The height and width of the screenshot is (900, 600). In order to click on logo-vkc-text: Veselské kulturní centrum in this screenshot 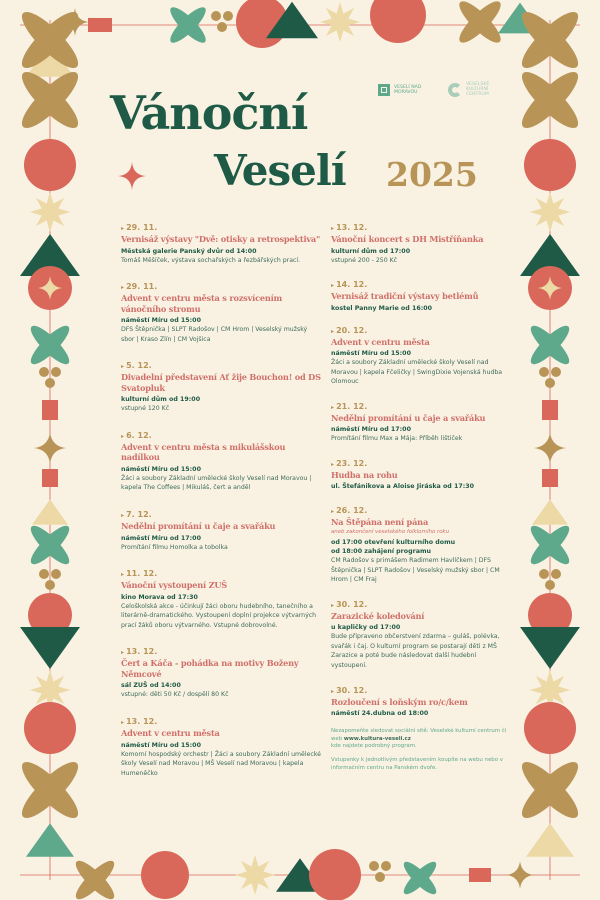, I will do `click(478, 89)`.